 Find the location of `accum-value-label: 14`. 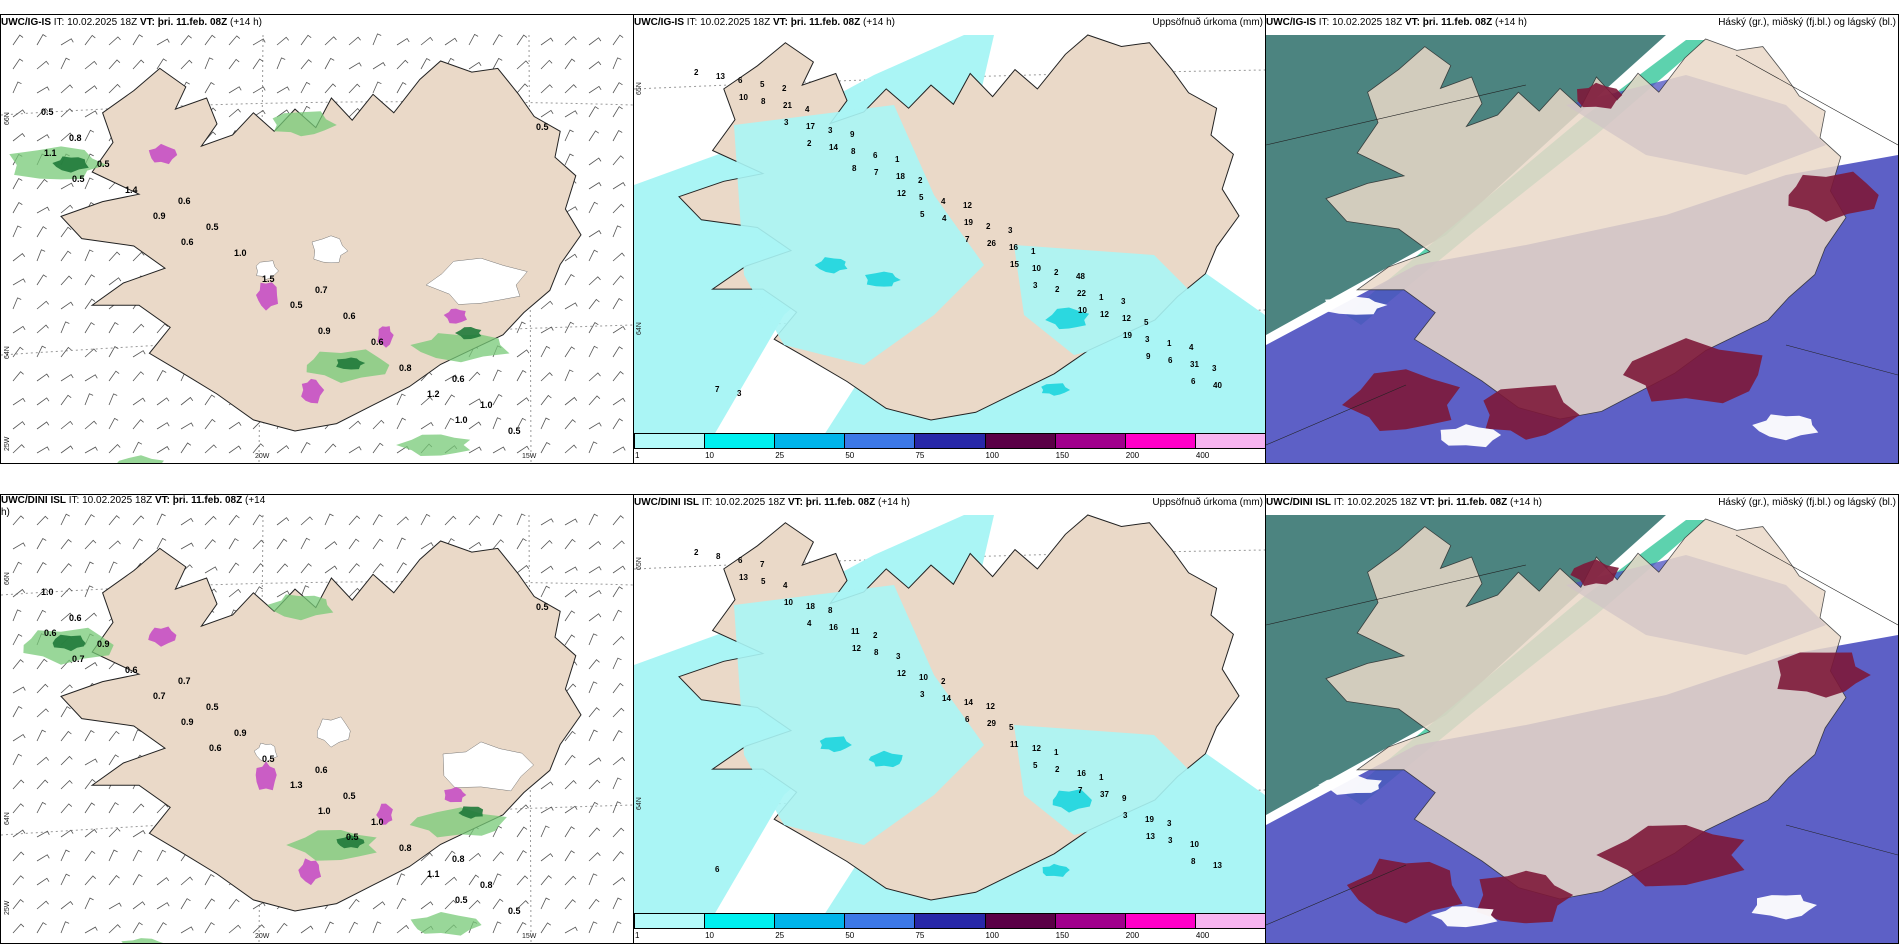

accum-value-label: 14 is located at coordinates (946, 698).